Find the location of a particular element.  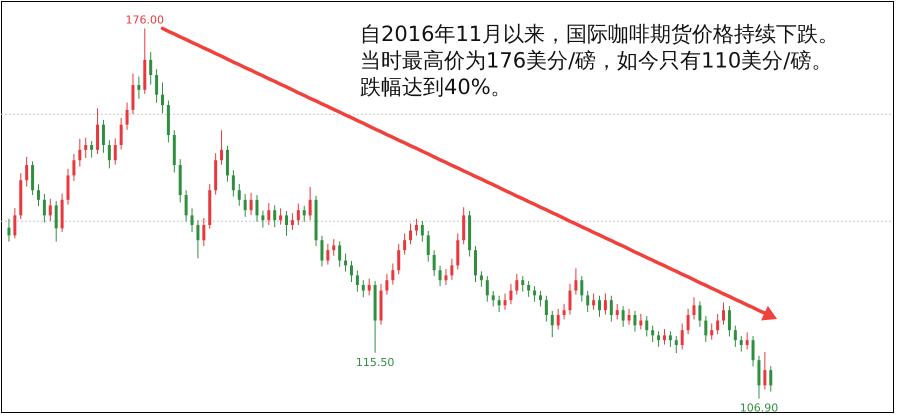

annotation: 自2016年11月以来，国际咖啡期货价格持续下跌。 is located at coordinates (600, 34).